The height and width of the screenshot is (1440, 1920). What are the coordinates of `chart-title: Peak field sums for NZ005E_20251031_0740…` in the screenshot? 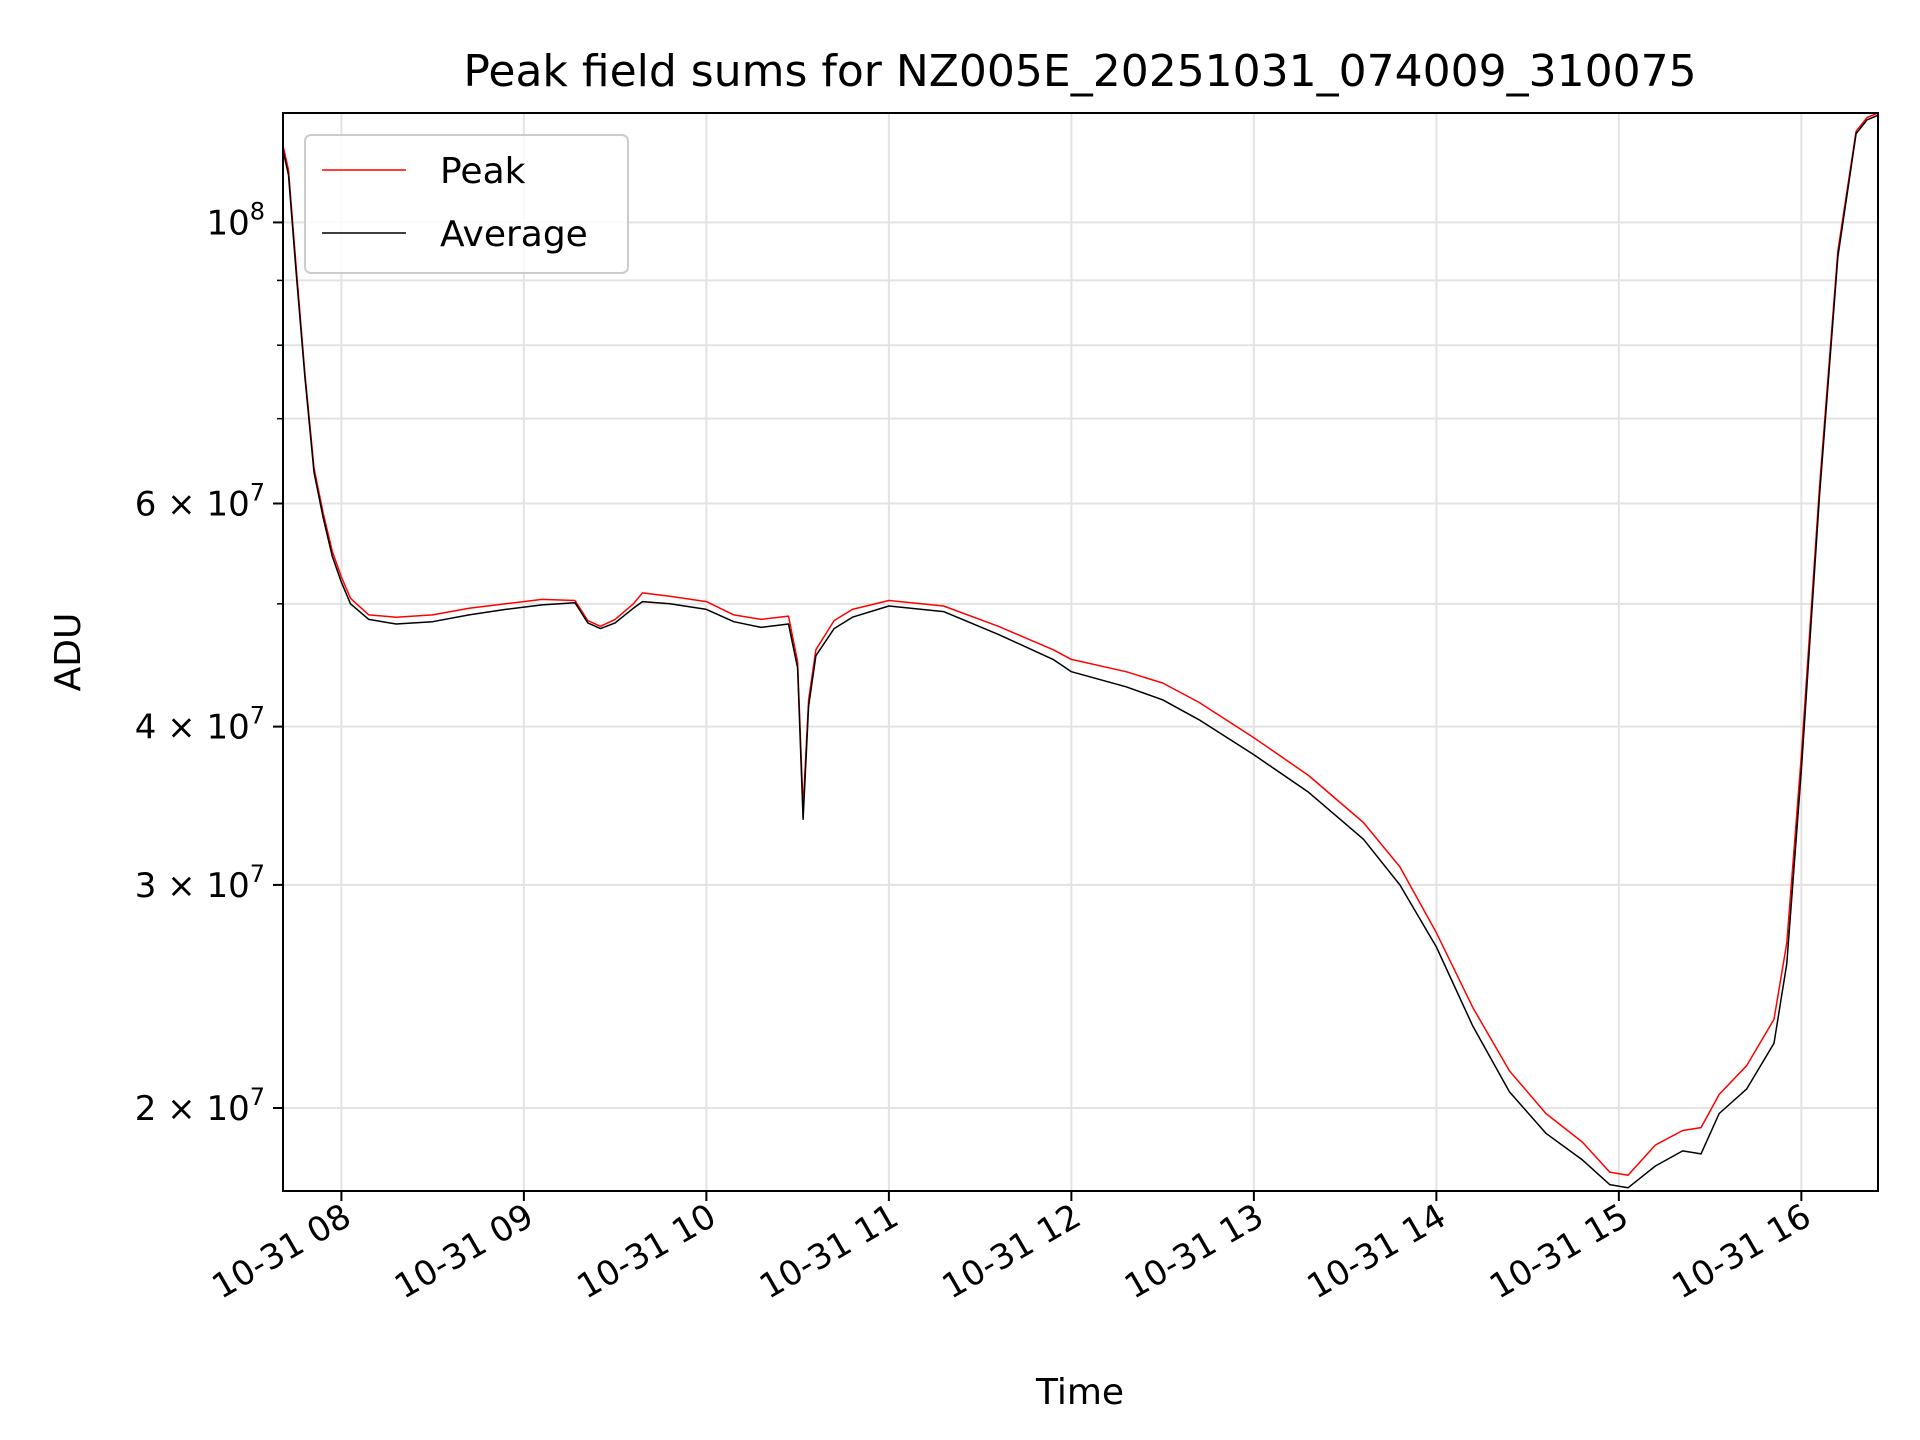 It's located at (1079, 71).